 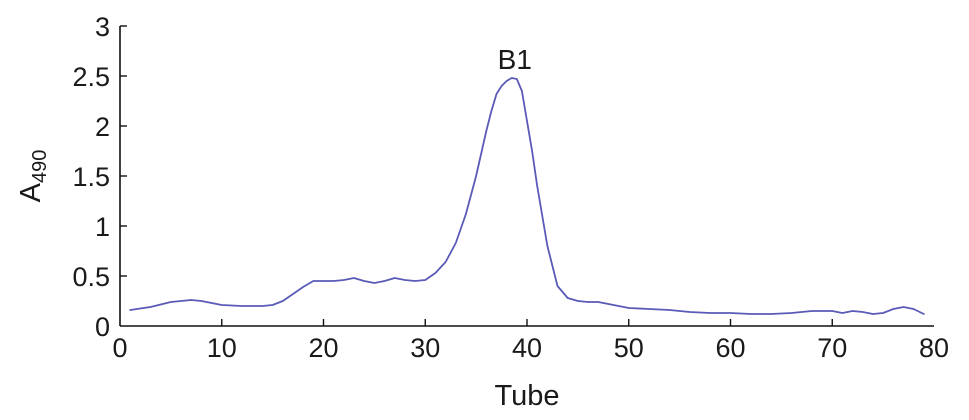 I want to click on y-axis-title-main: A, so click(x=31, y=192).